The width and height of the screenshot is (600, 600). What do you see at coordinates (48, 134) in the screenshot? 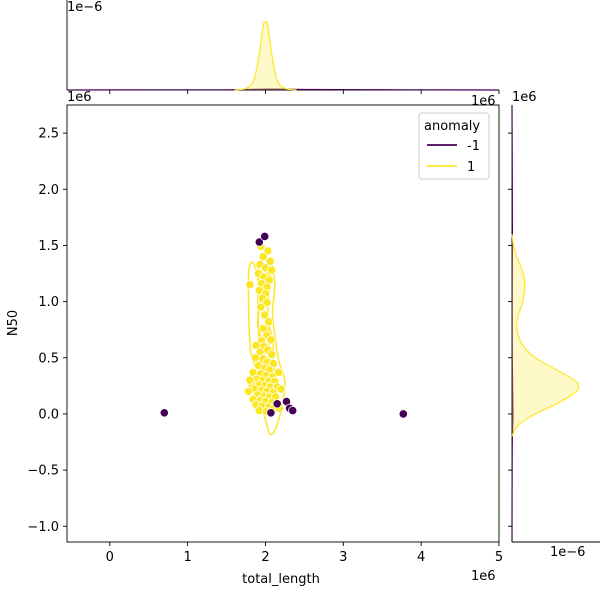
I see `y-tick-label: 2.5` at bounding box center [48, 134].